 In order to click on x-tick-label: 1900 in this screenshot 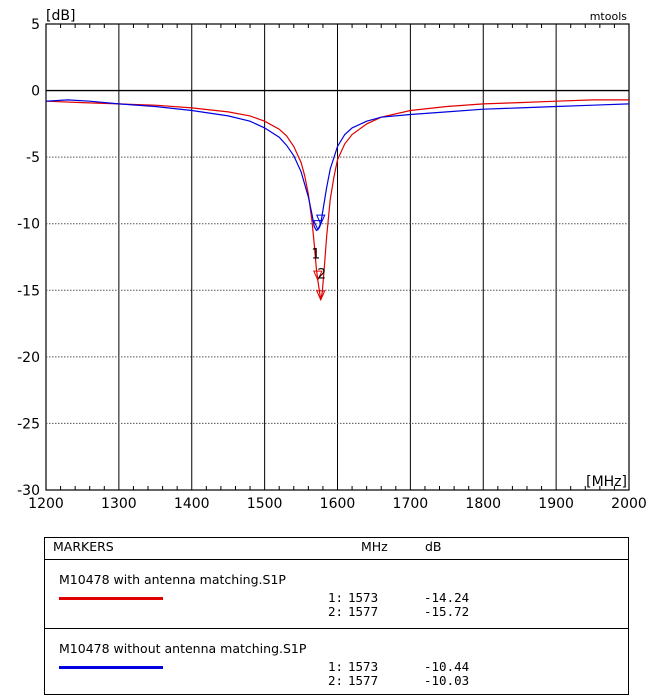, I will do `click(556, 504)`.